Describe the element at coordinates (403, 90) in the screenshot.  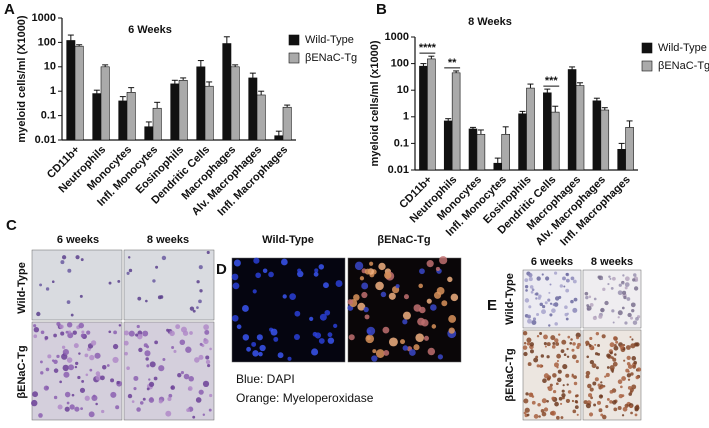
I see `y-tick-label: 10` at that location.